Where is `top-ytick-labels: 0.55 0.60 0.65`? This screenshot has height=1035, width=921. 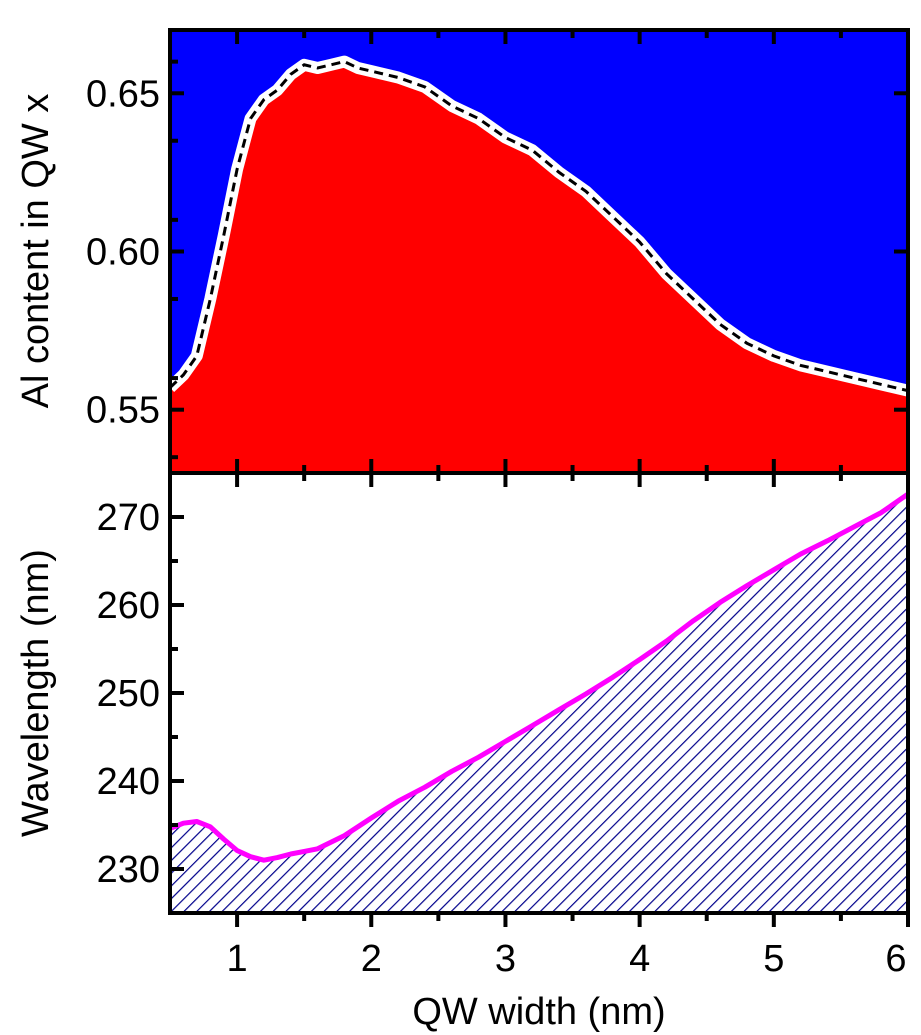
top-ytick-labels: 0.55 0.60 0.65 is located at coordinates (123, 252).